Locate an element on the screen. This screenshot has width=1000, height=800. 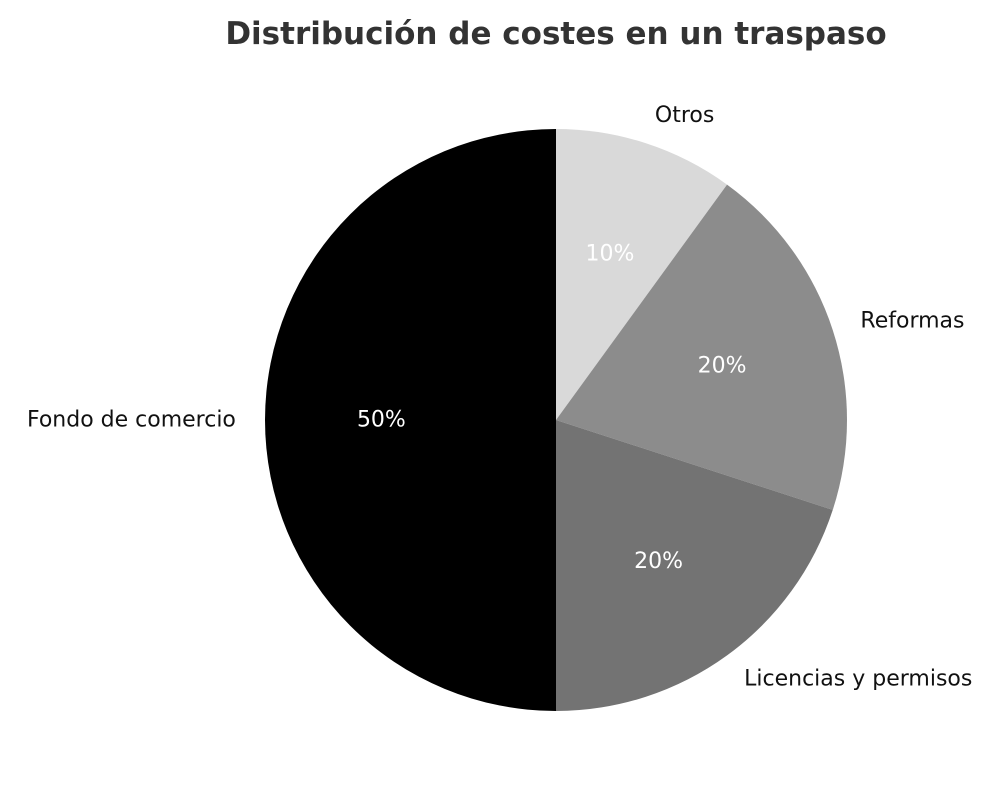
chart-title: Distribución de costes en un traspaso is located at coordinates (555, 34).